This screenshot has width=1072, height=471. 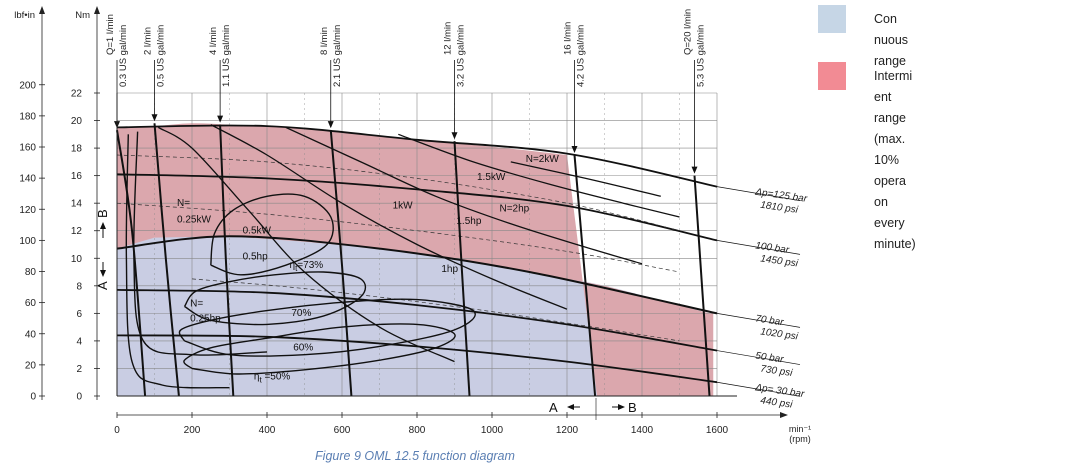 What do you see at coordinates (701, 56) in the screenshot?
I see `flow-label-gal: 5.3 US gal/min` at bounding box center [701, 56].